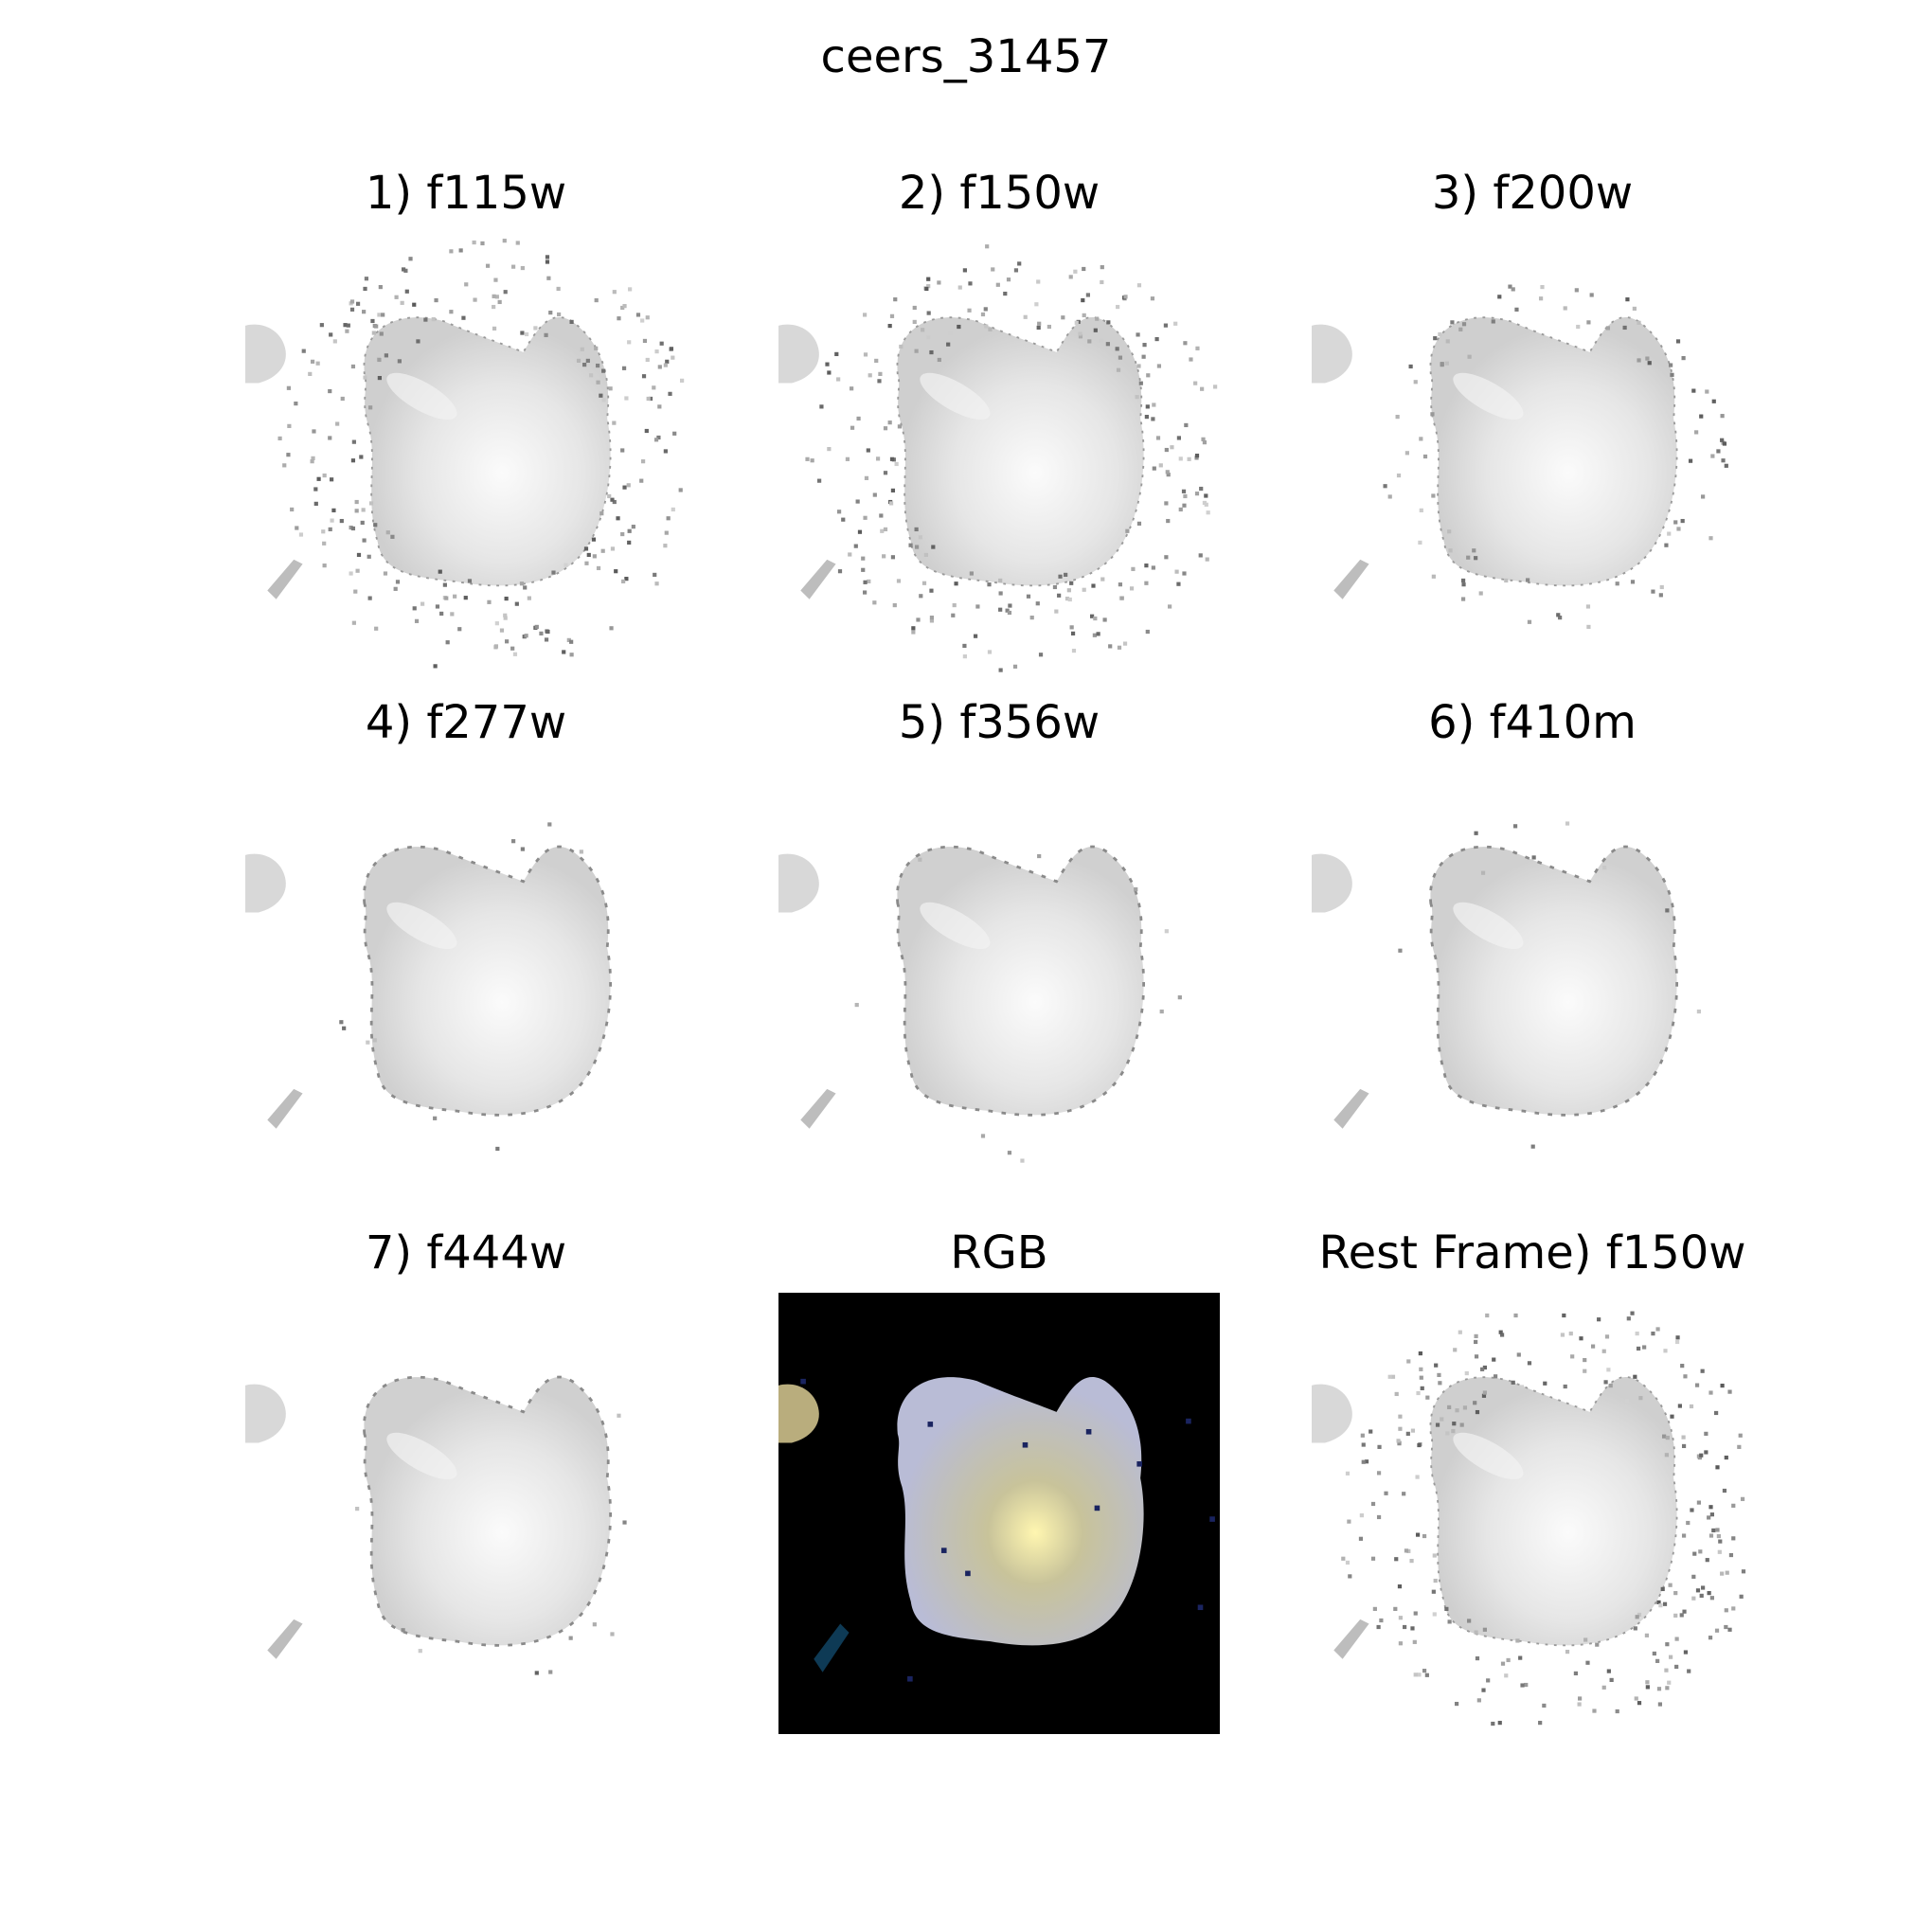  What do you see at coordinates (999, 193) in the screenshot?
I see `panel-title-f150w: 2) f150w` at bounding box center [999, 193].